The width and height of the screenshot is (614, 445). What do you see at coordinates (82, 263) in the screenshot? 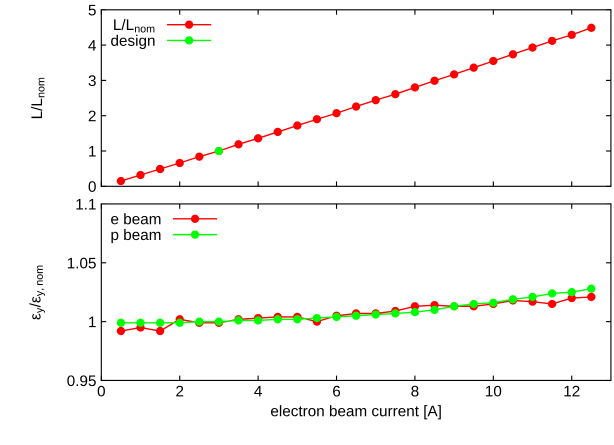
I see `y-tick-label: 1.05` at bounding box center [82, 263].